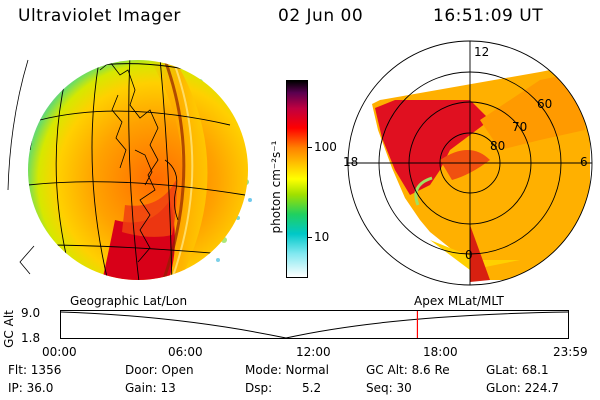  What do you see at coordinates (185, 352) in the screenshot?
I see `time-tick-1: 06:00` at bounding box center [185, 352].